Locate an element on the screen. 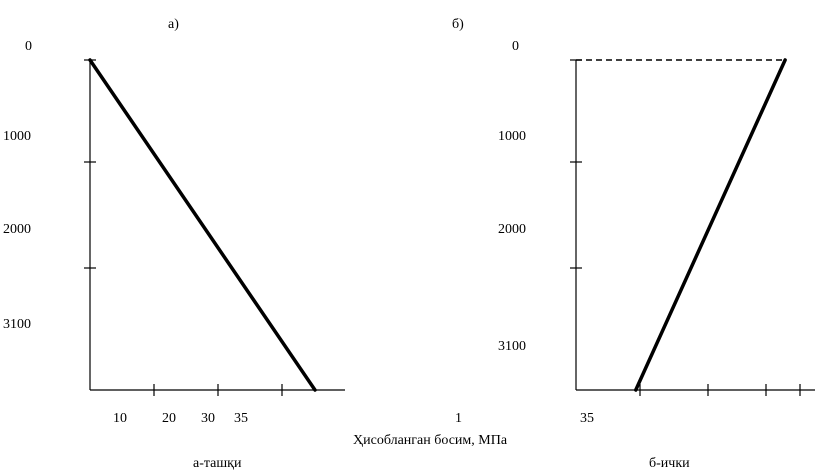  panel-b-label: б) is located at coordinates (458, 24).